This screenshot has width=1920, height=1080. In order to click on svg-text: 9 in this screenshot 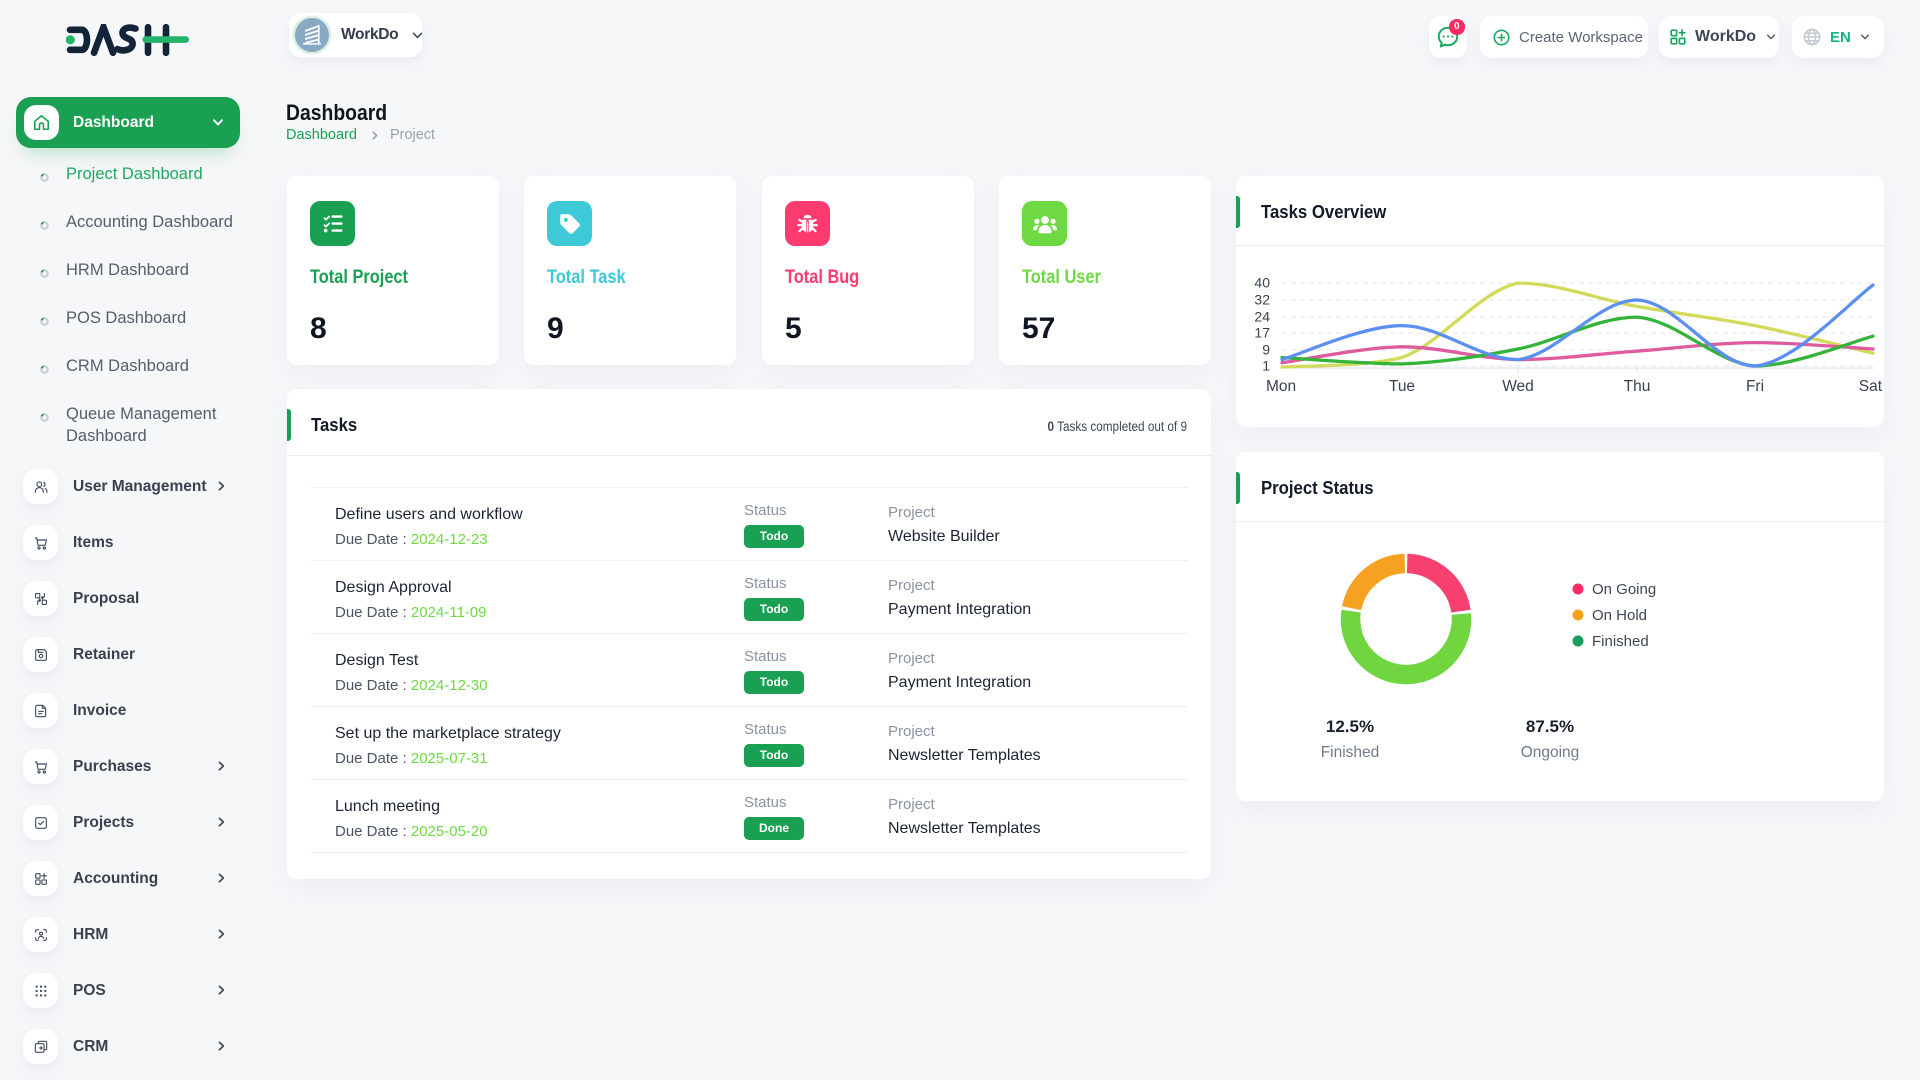, I will do `click(1266, 350)`.